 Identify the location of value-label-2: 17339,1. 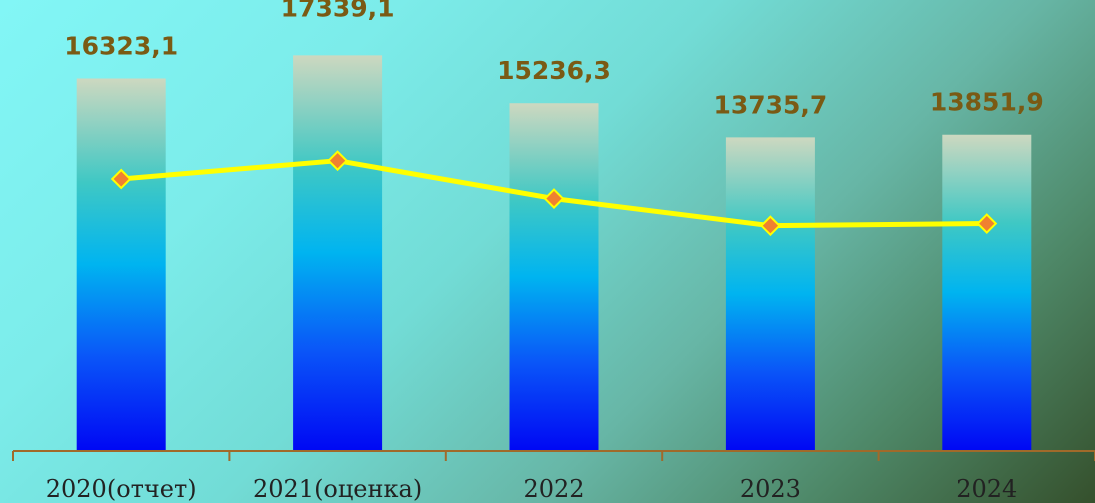
(338, 11).